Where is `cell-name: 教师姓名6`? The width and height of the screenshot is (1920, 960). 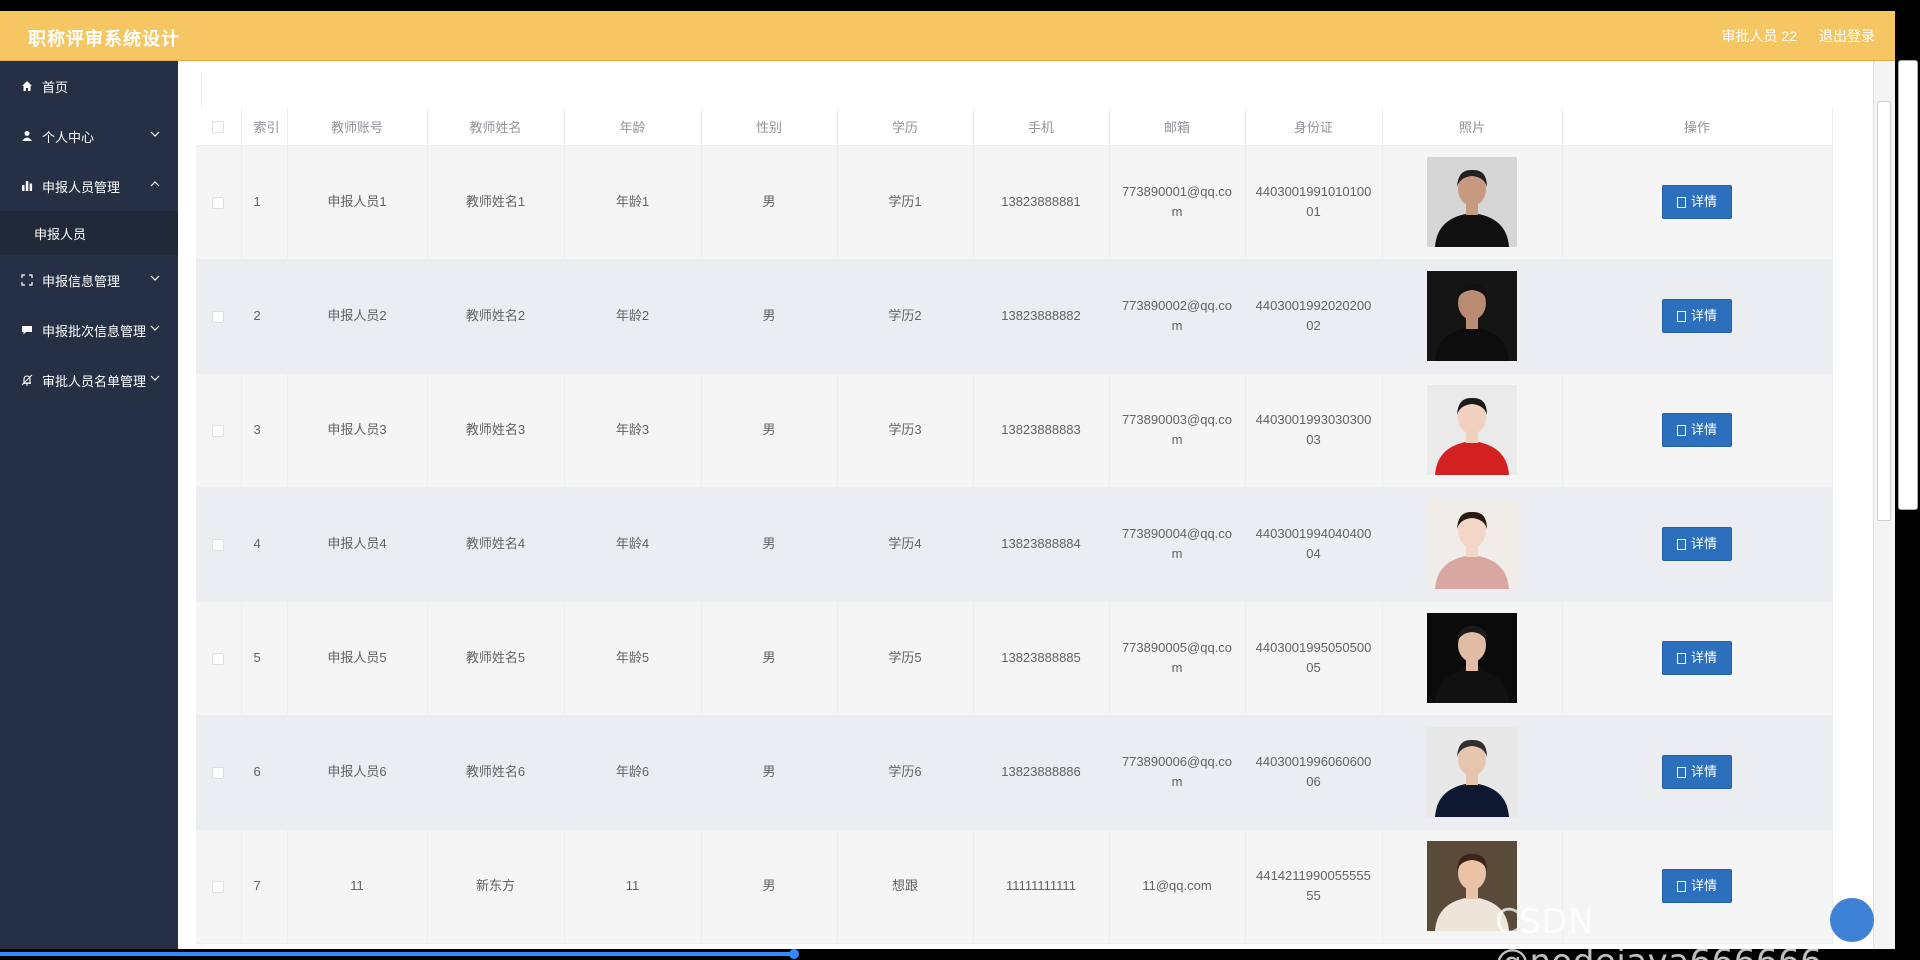
cell-name: 教师姓名6 is located at coordinates (496, 772).